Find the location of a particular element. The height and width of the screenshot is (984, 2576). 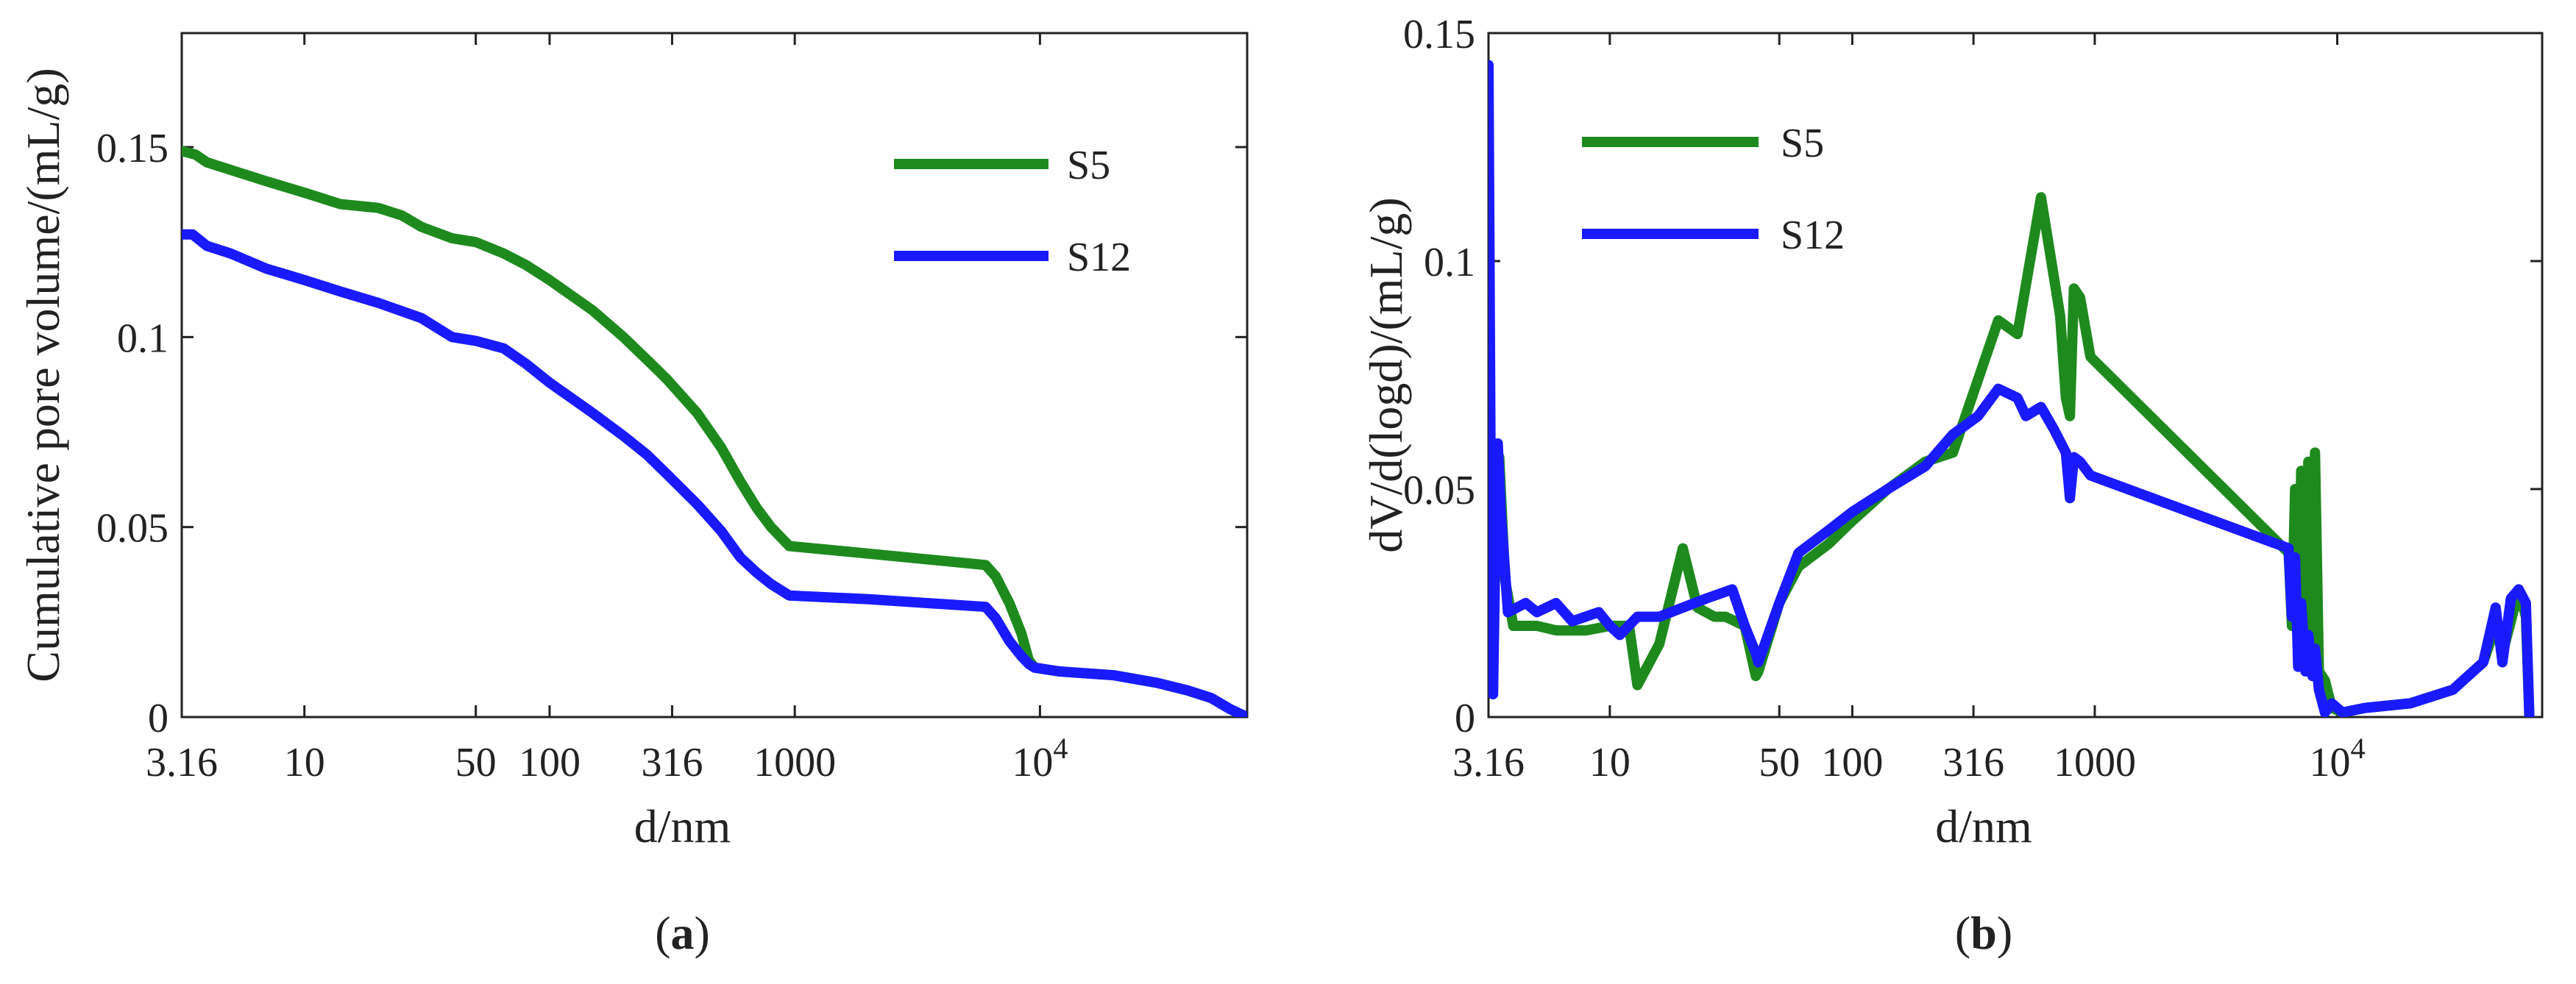

y-axis-label: dV/d(logd)/(mL/g) is located at coordinates (1386, 374).